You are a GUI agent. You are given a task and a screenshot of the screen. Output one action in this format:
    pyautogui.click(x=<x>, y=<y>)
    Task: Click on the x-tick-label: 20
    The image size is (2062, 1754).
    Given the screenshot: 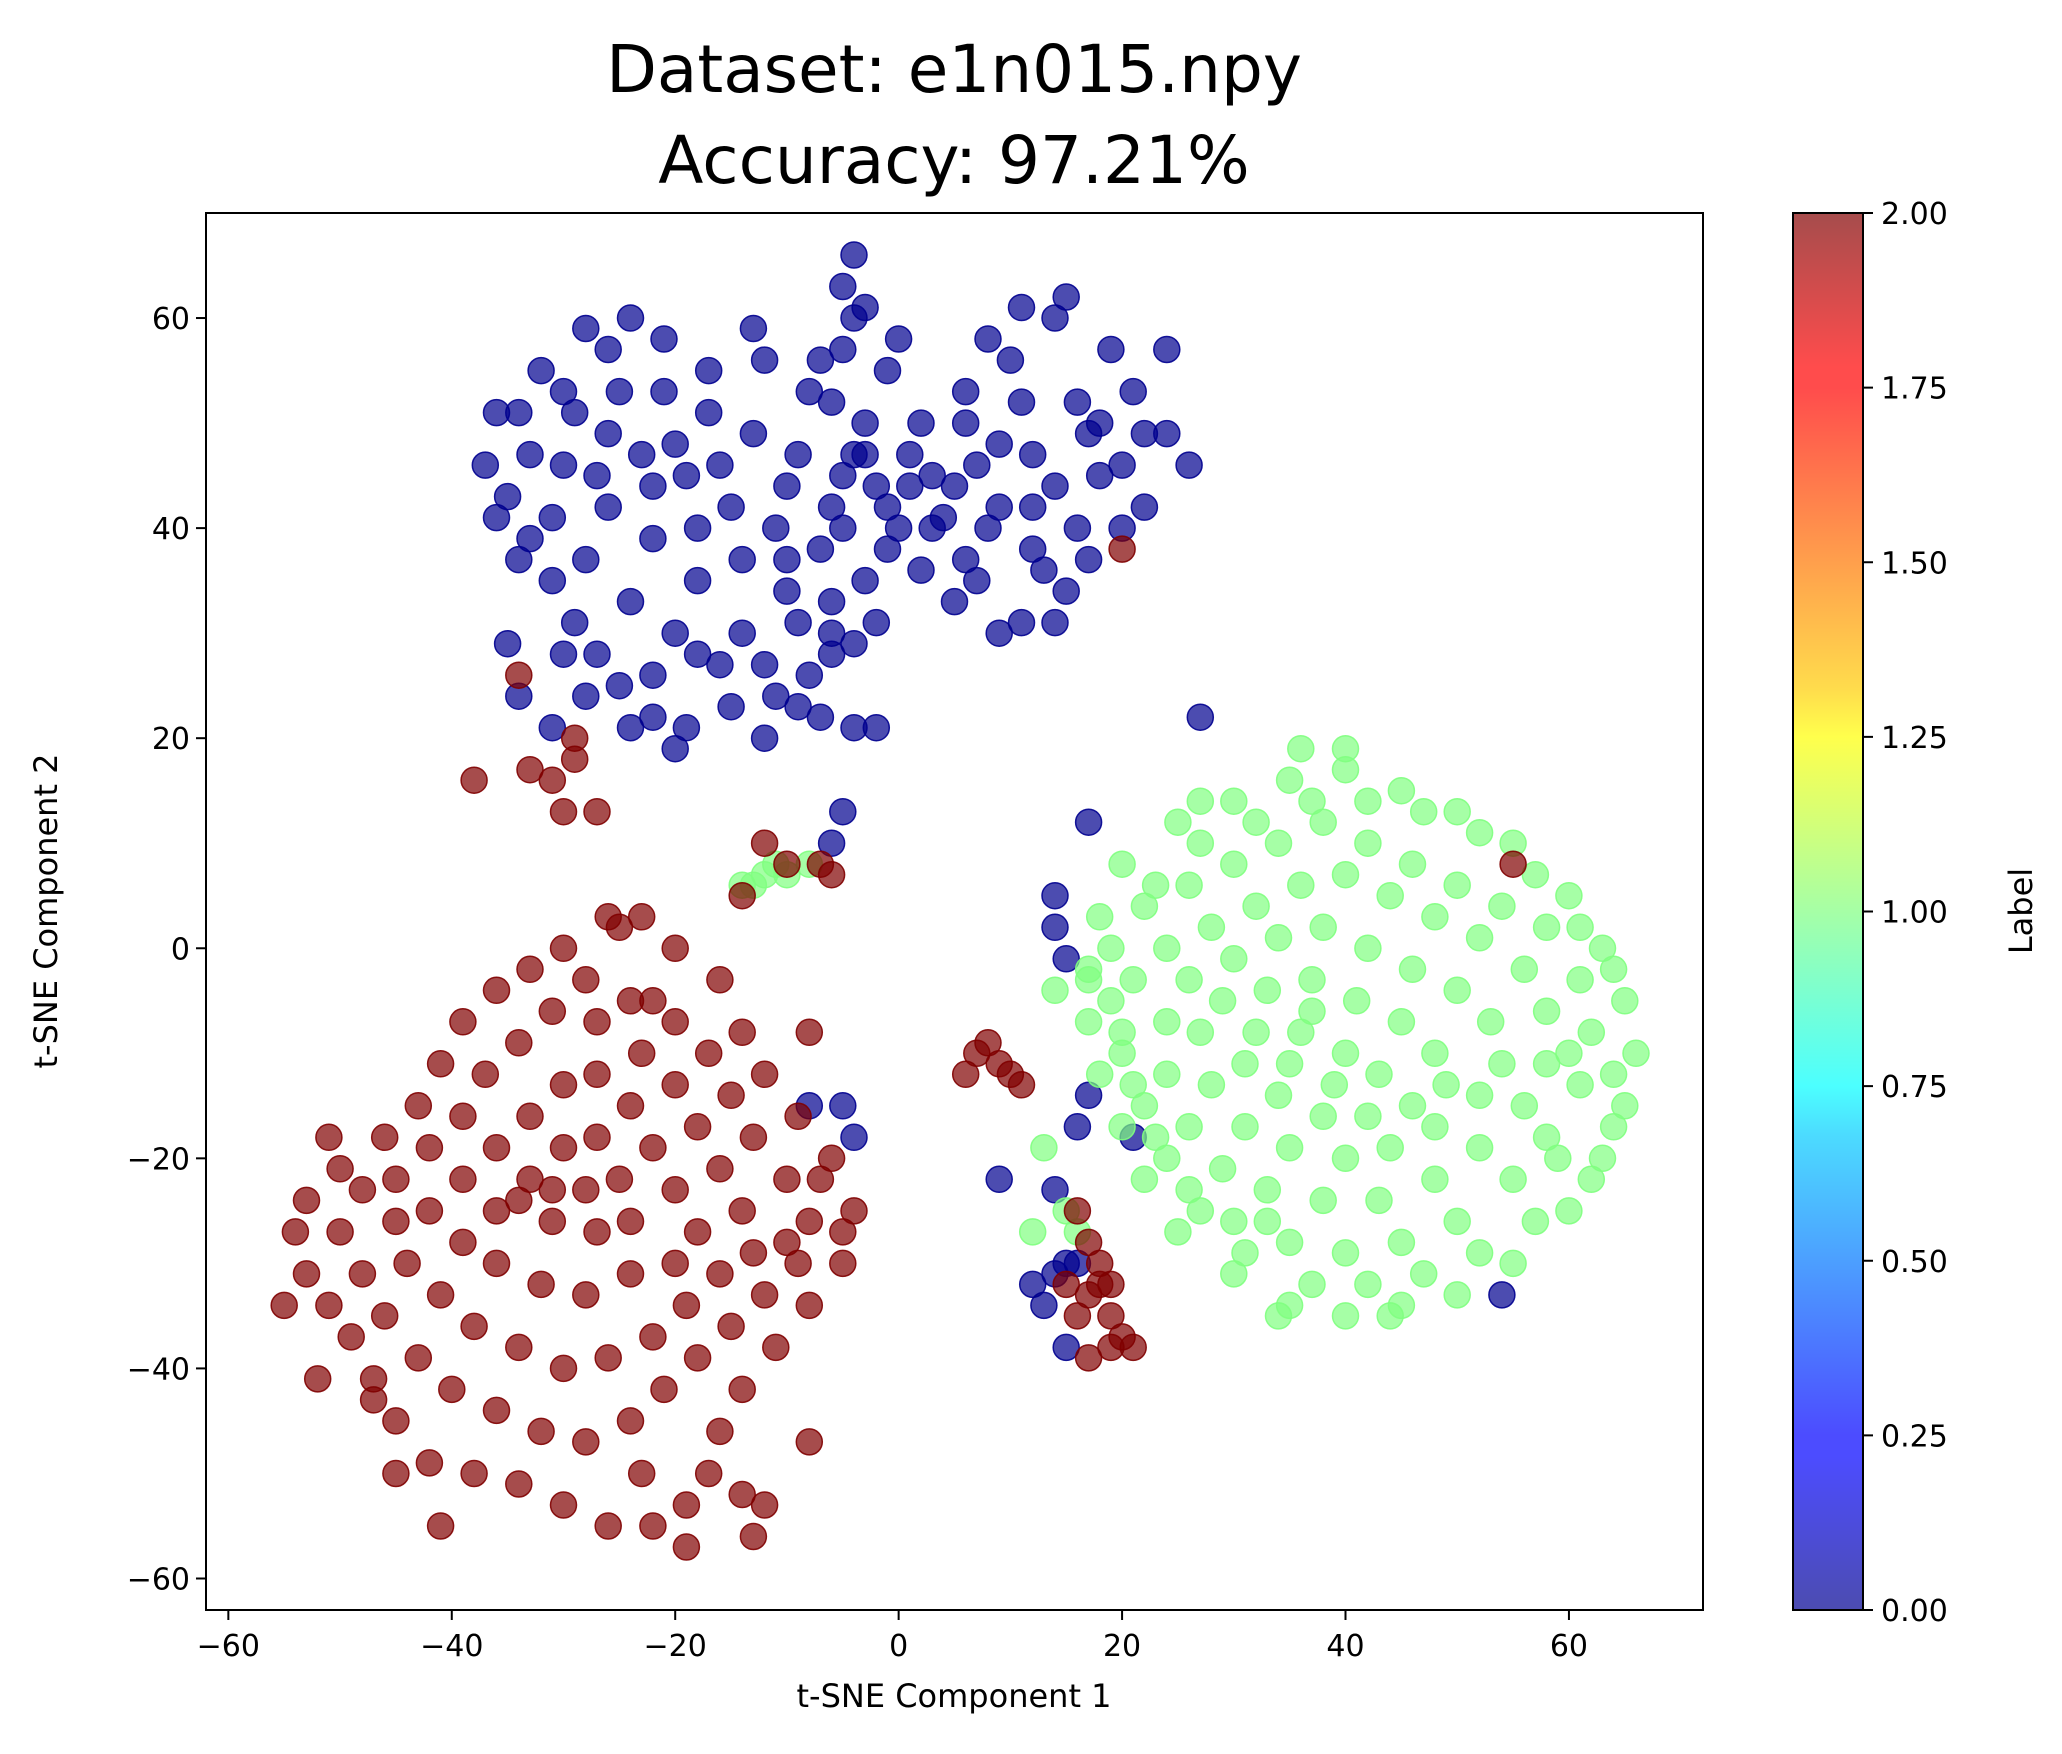 What is the action you would take?
    pyautogui.click(x=1122, y=1646)
    